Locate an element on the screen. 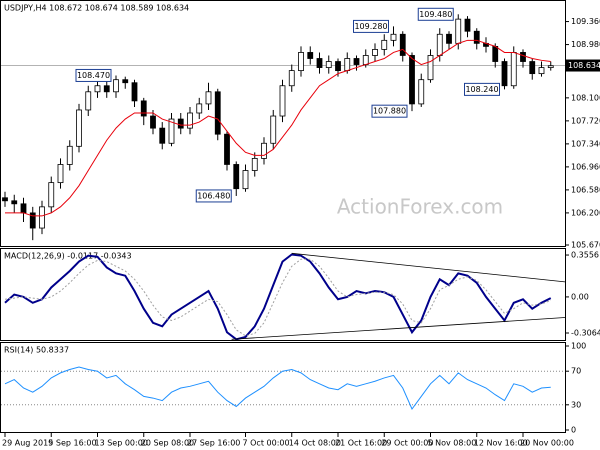 The height and width of the screenshot is (450, 600). y-tick-label: -0.3064 is located at coordinates (585, 333).